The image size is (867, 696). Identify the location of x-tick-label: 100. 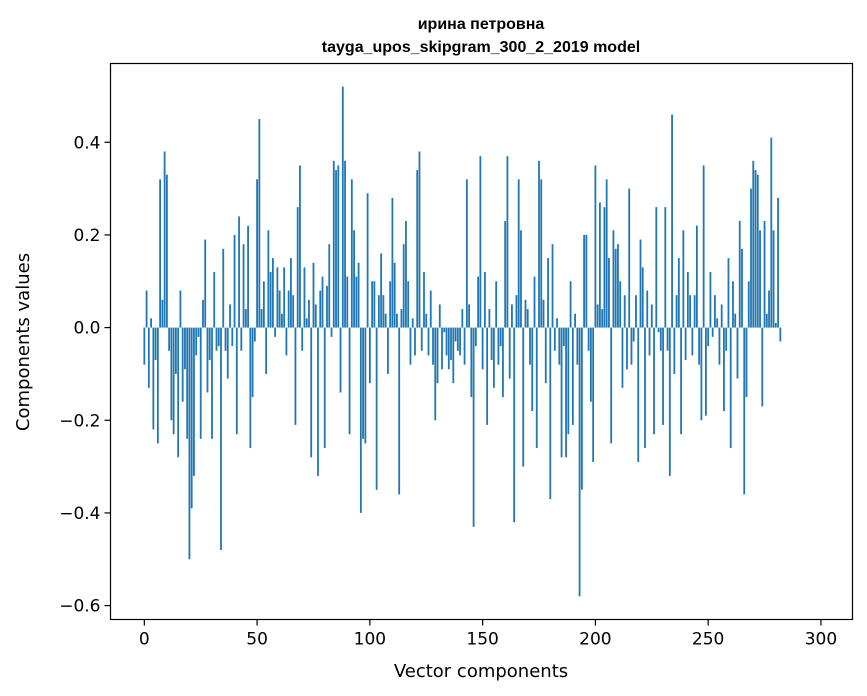
(370, 640).